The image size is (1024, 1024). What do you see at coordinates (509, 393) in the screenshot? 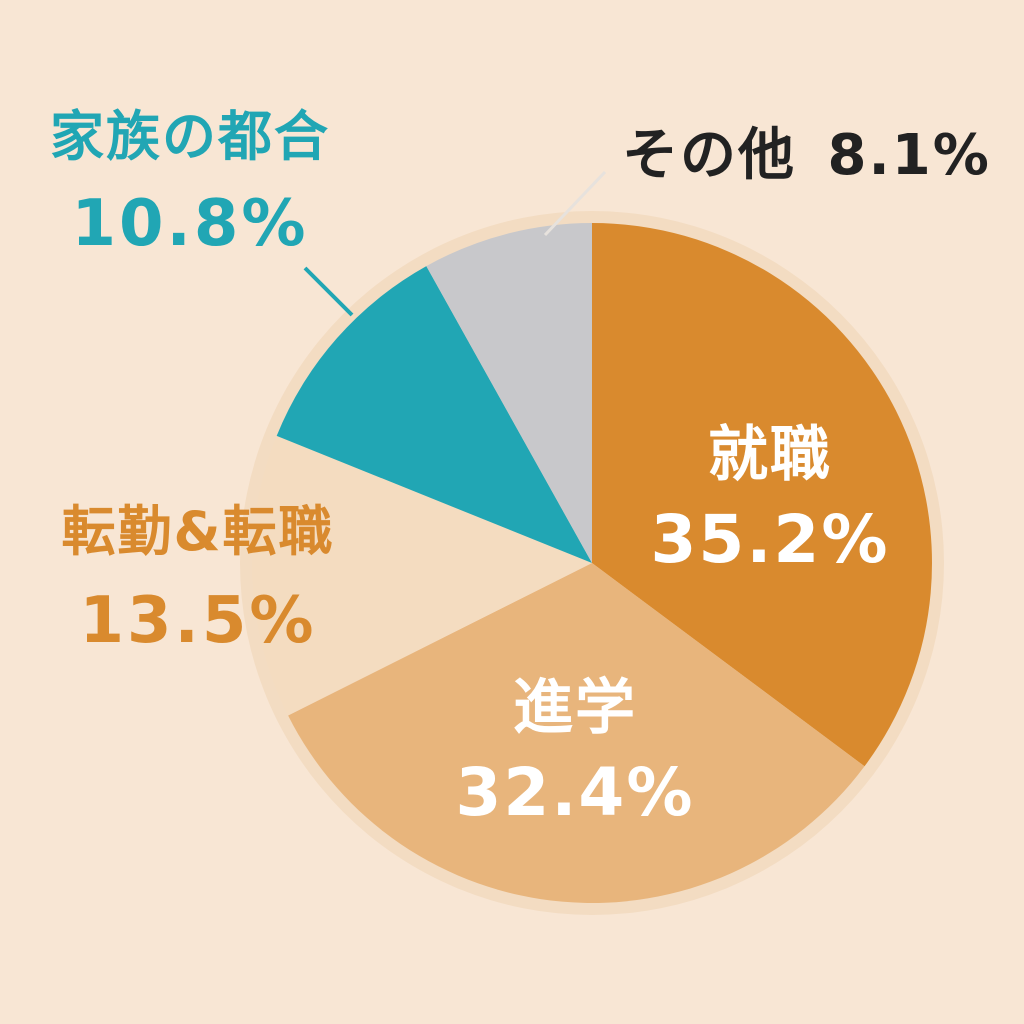
I see `slice-other` at bounding box center [509, 393].